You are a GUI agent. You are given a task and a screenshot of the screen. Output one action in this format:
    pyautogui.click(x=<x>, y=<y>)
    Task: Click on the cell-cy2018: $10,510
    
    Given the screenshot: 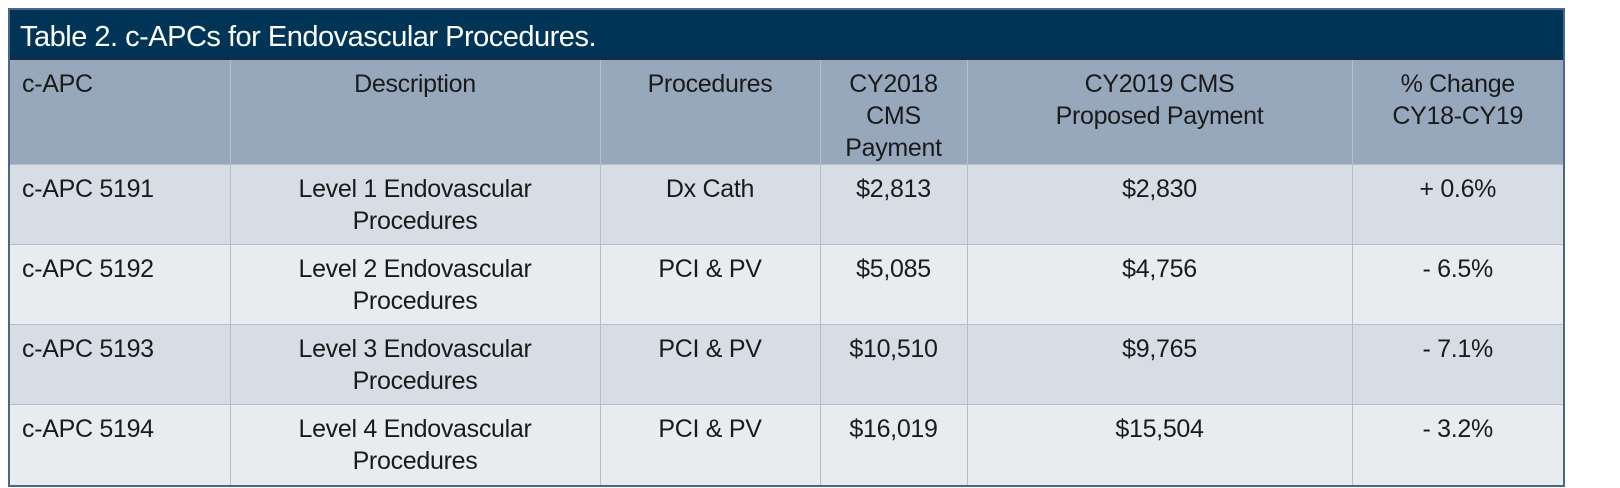 What is the action you would take?
    pyautogui.click(x=893, y=364)
    